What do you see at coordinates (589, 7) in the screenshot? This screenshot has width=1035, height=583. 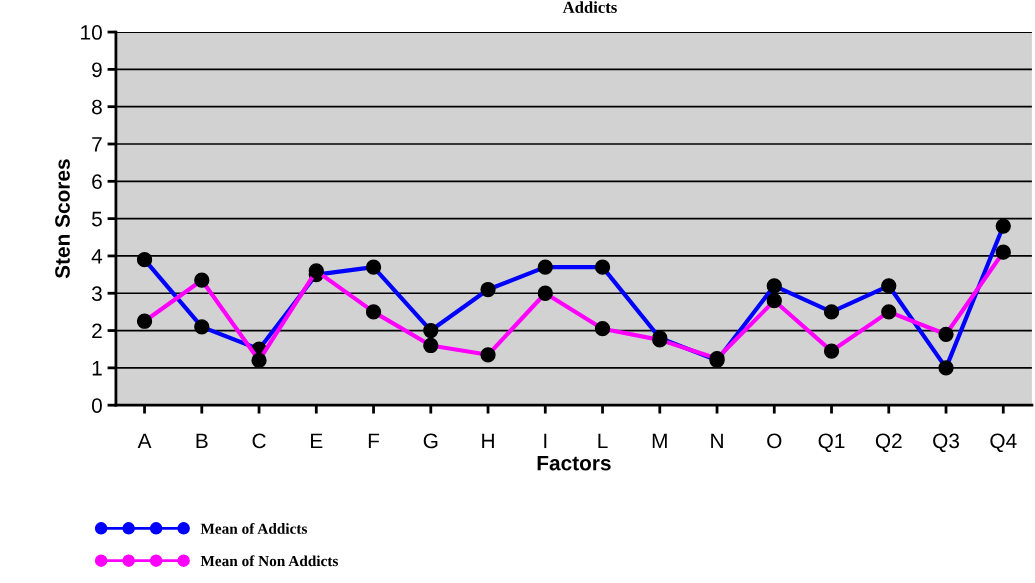 I see `chart-title: Addicts` at bounding box center [589, 7].